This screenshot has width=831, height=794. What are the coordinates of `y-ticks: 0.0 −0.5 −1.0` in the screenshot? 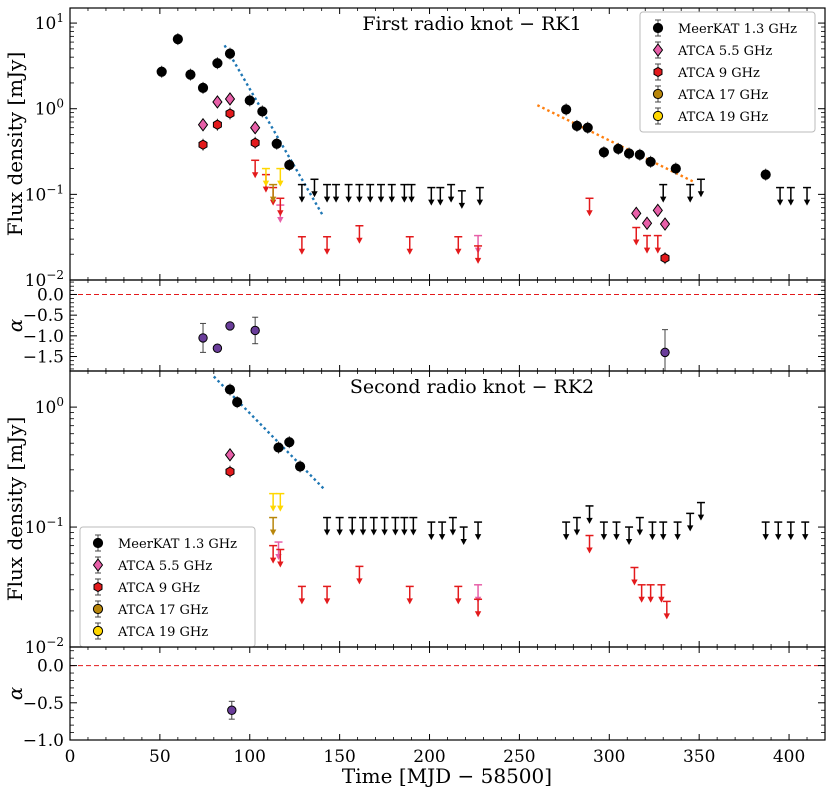 It's located at (424, 700).